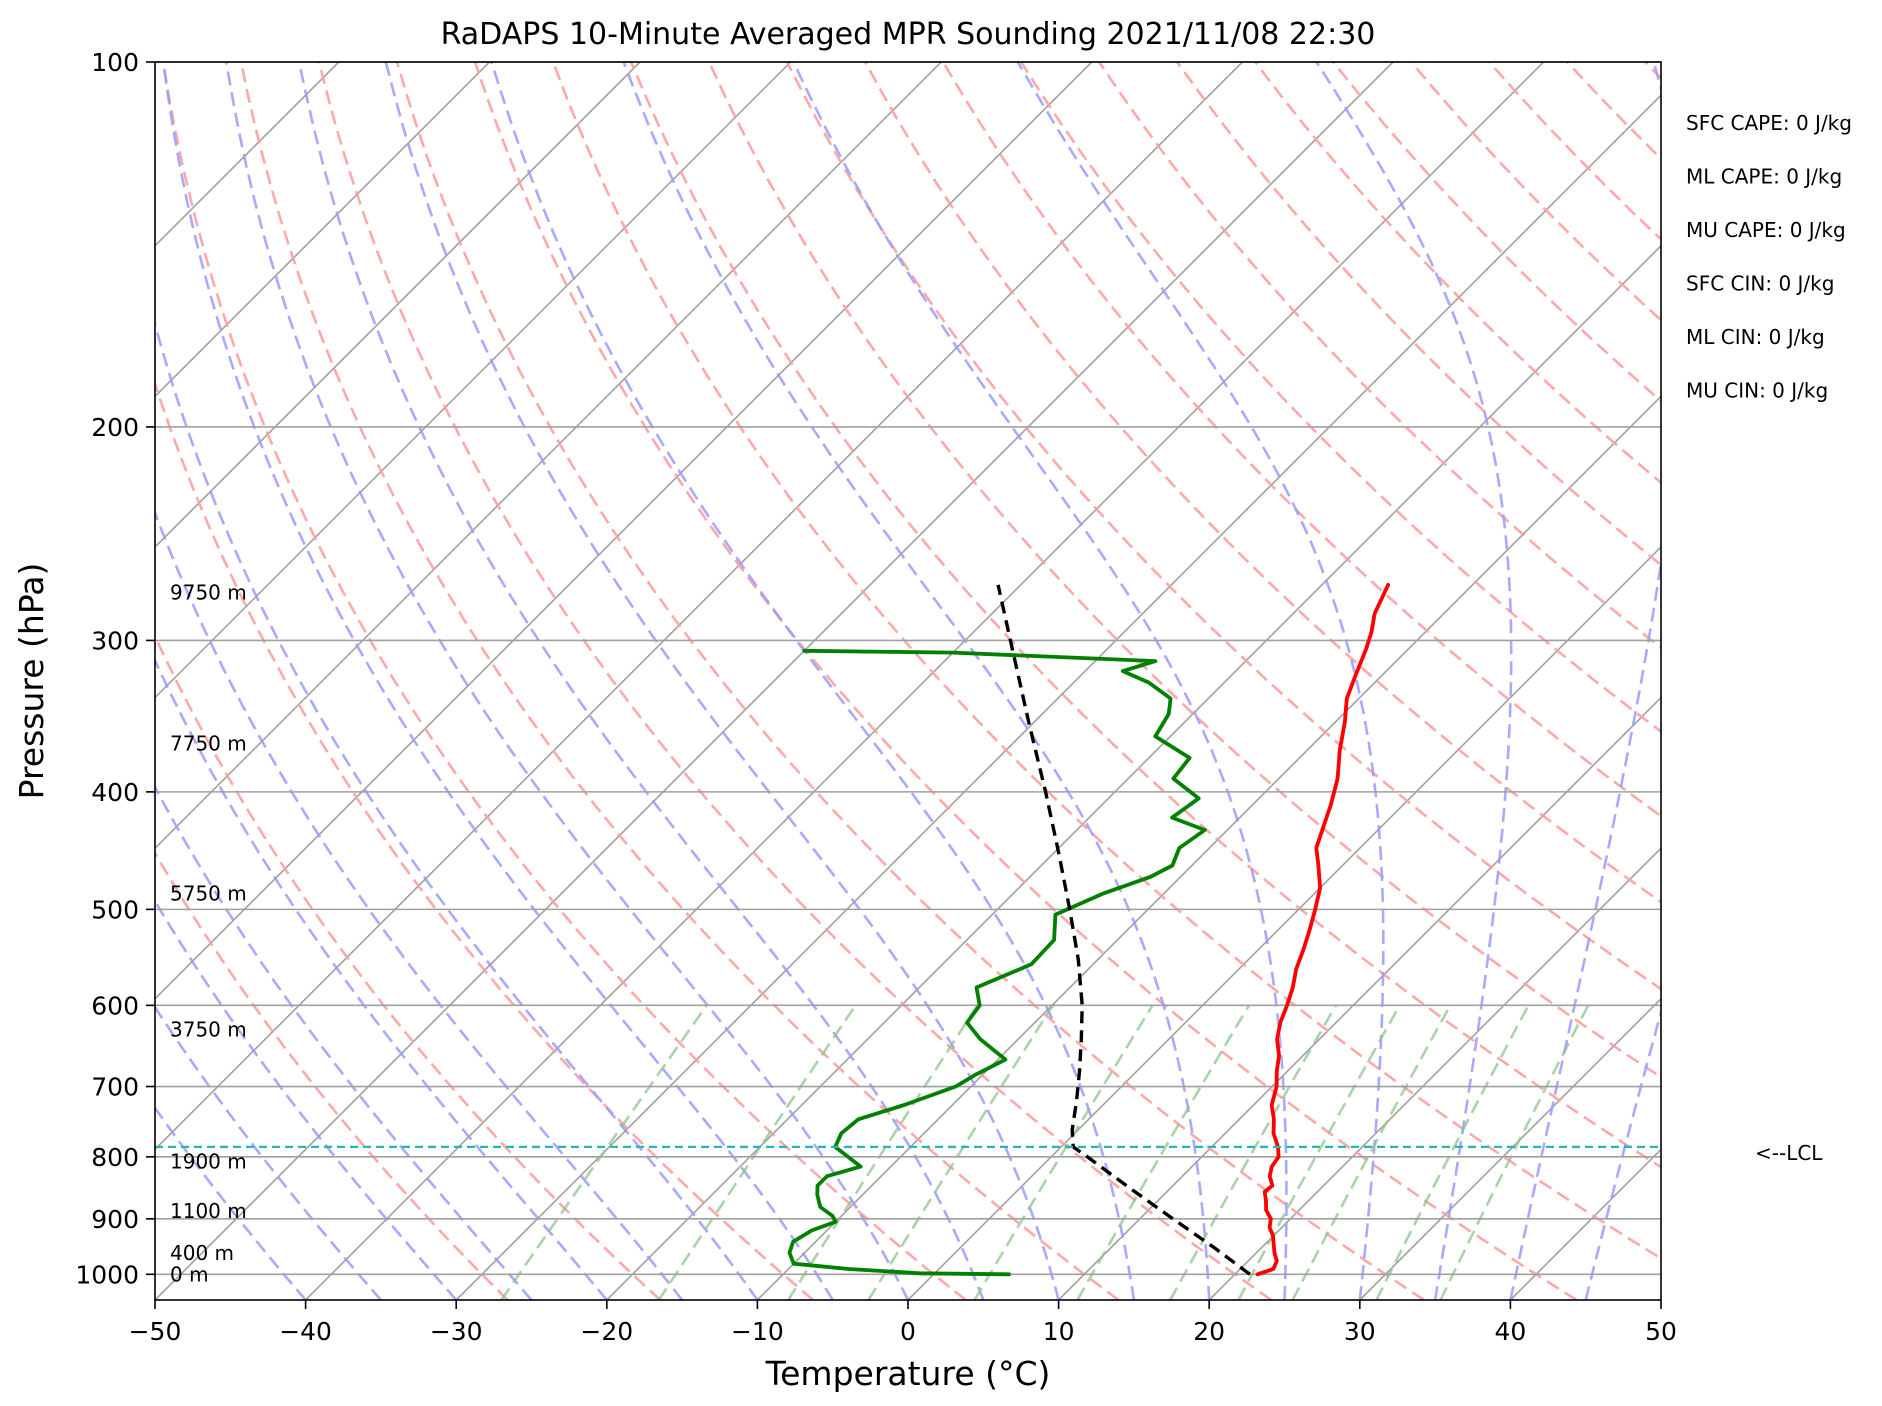 The image size is (1882, 1406). Describe the element at coordinates (1764, 177) in the screenshot. I see `index-label: ML CAPE: 0 J/kg` at that location.